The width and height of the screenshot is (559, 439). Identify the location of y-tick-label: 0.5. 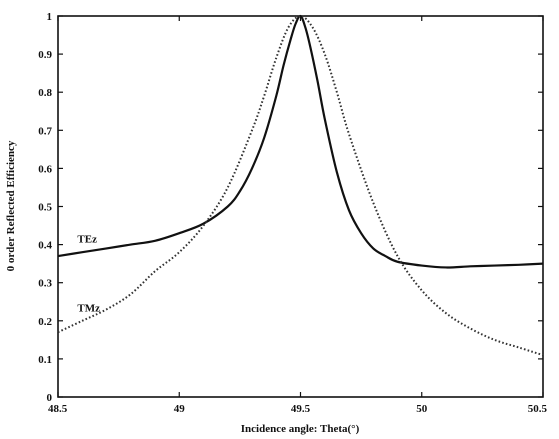
(45, 208).